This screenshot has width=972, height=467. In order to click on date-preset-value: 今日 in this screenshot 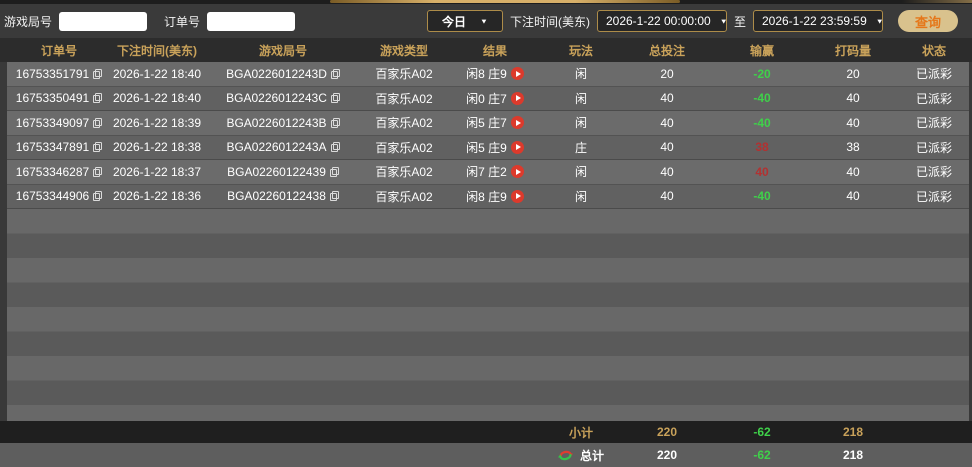, I will do `click(454, 21)`.